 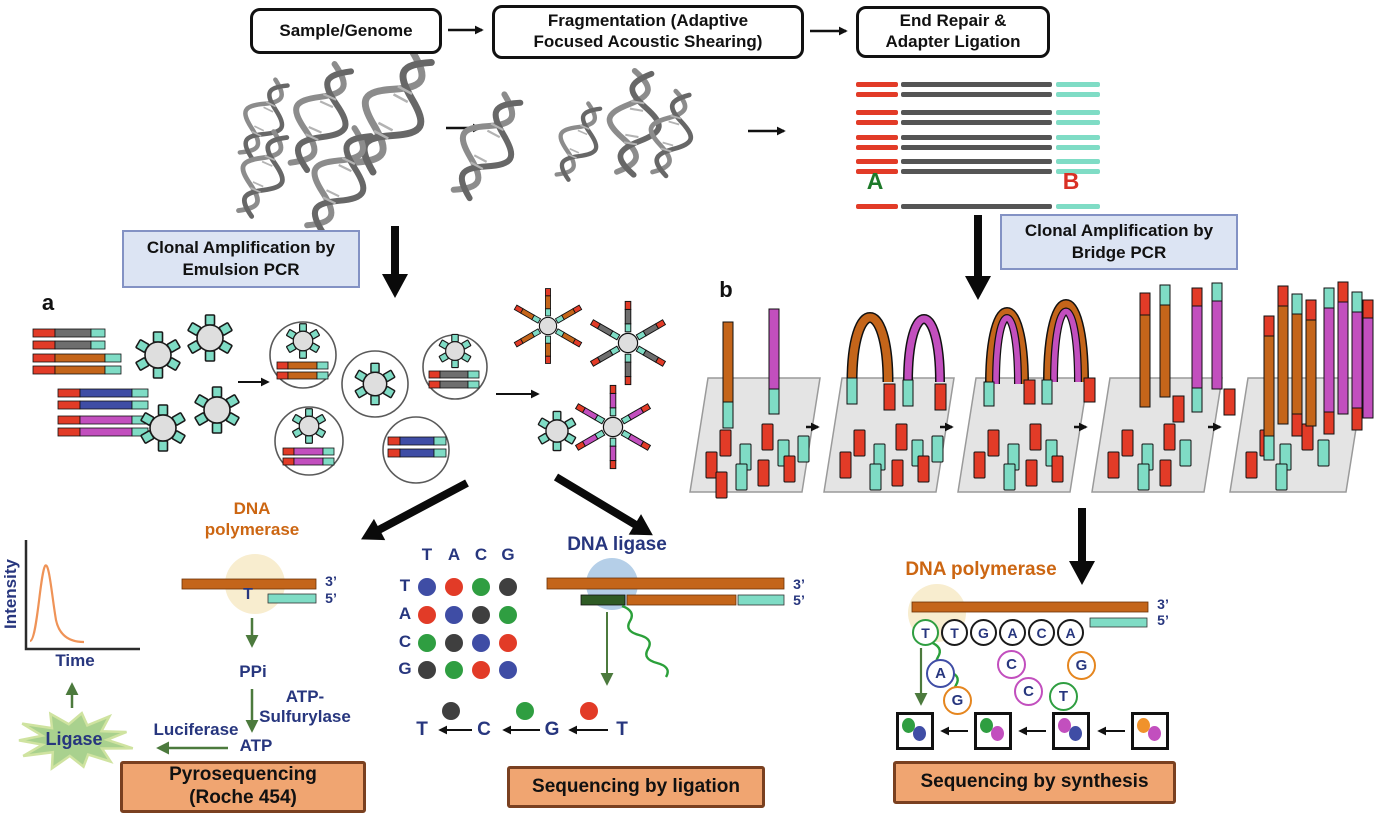 What do you see at coordinates (508, 554) in the screenshot?
I see `matrix-col-header: G` at bounding box center [508, 554].